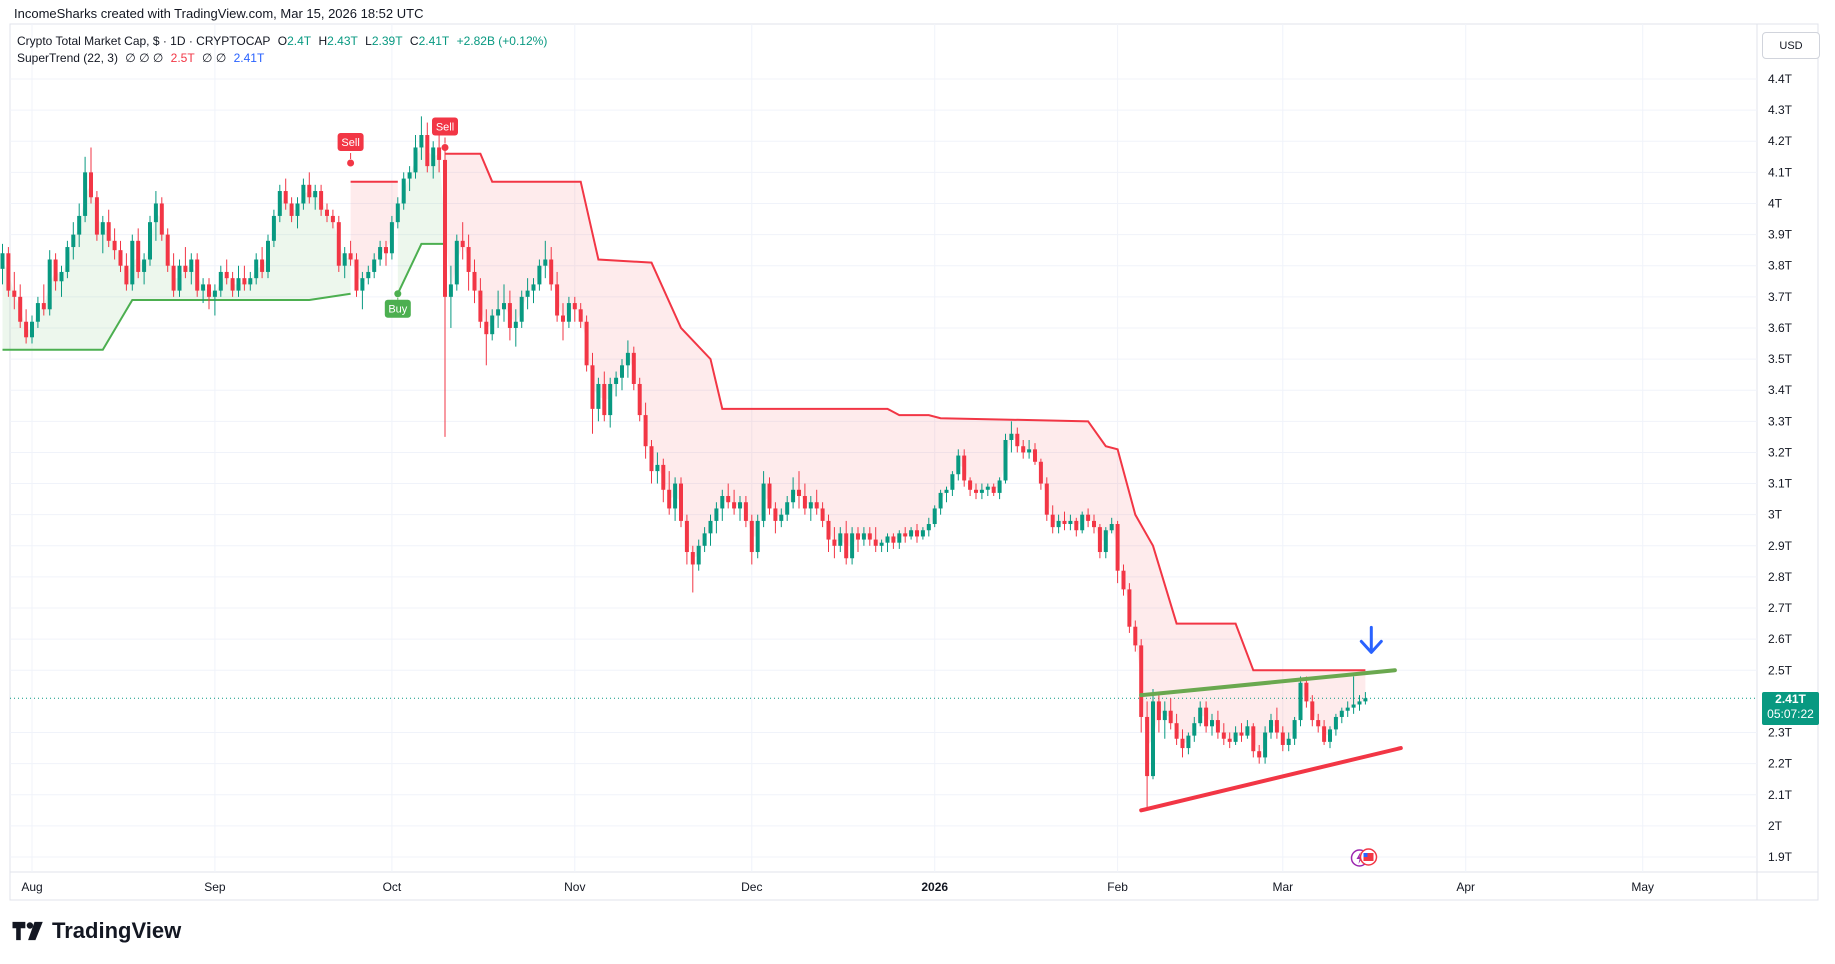  What do you see at coordinates (1780, 235) in the screenshot?
I see `y-tick-label: 3.9T` at bounding box center [1780, 235].